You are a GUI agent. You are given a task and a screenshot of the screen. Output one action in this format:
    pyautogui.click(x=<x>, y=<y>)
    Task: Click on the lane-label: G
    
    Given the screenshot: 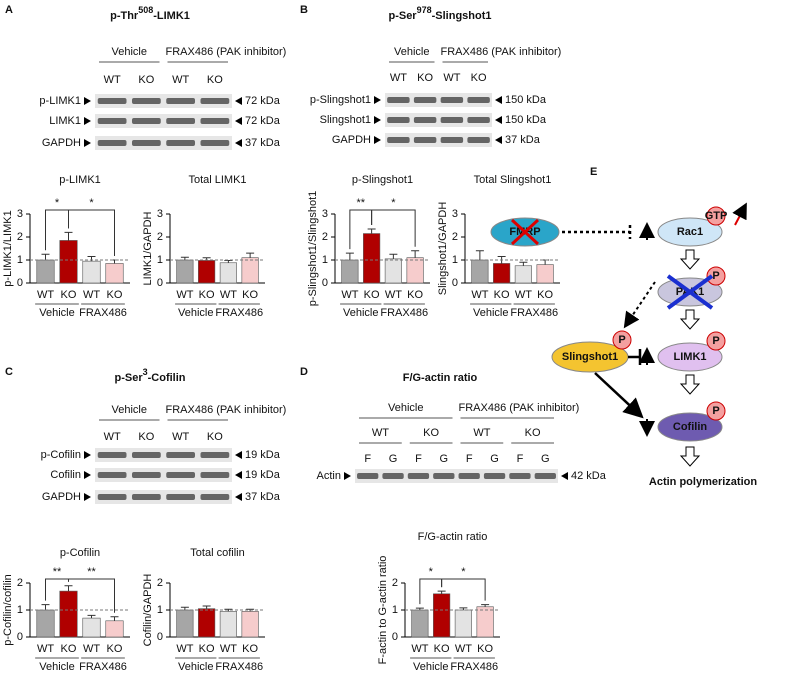 What is the action you would take?
    pyautogui.click(x=393, y=459)
    